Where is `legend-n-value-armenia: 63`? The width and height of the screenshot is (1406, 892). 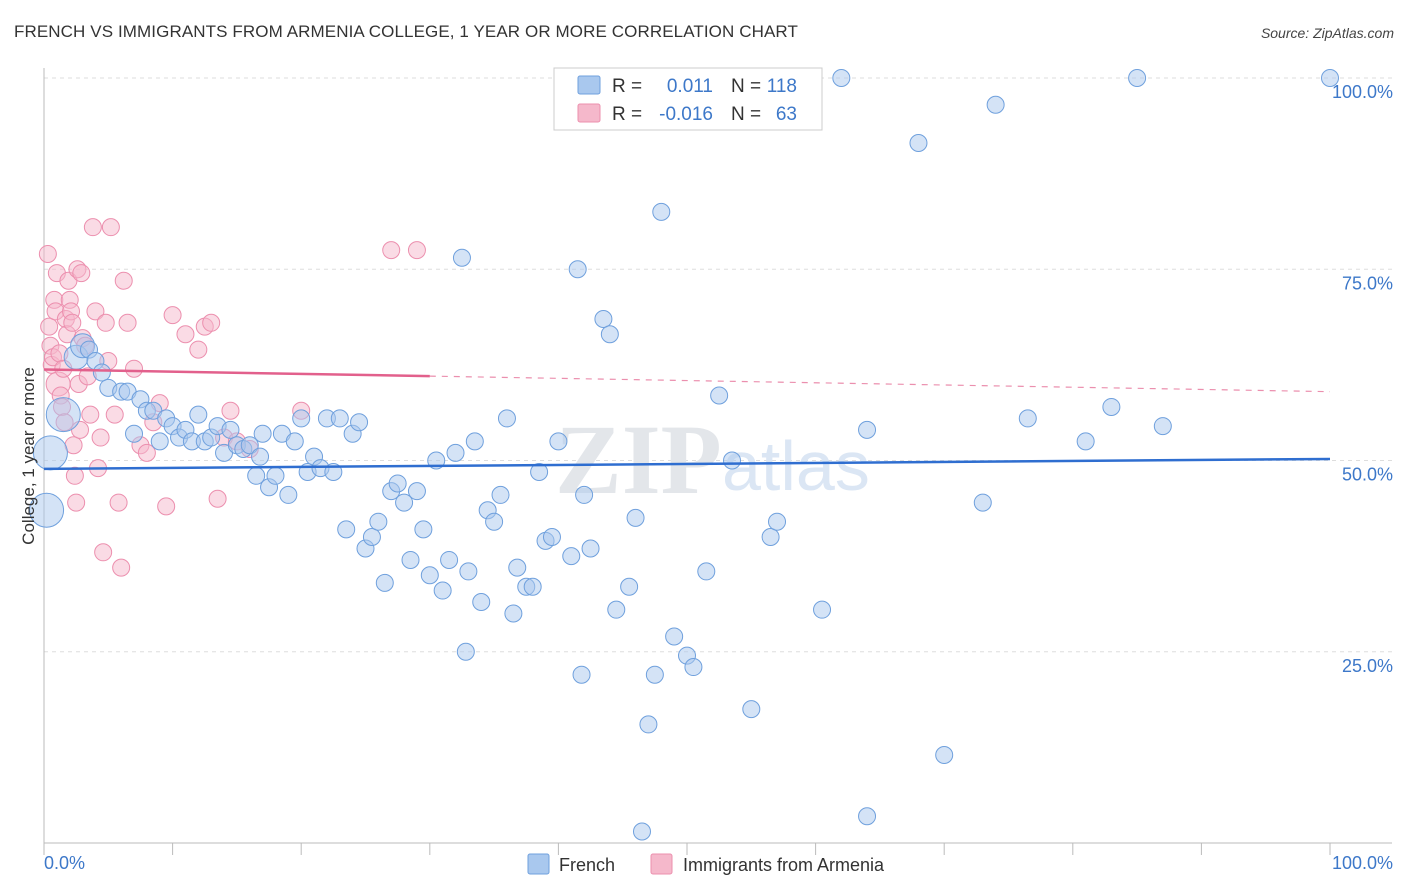
legend-n-value-armenia: 63 is located at coordinates (786, 114).